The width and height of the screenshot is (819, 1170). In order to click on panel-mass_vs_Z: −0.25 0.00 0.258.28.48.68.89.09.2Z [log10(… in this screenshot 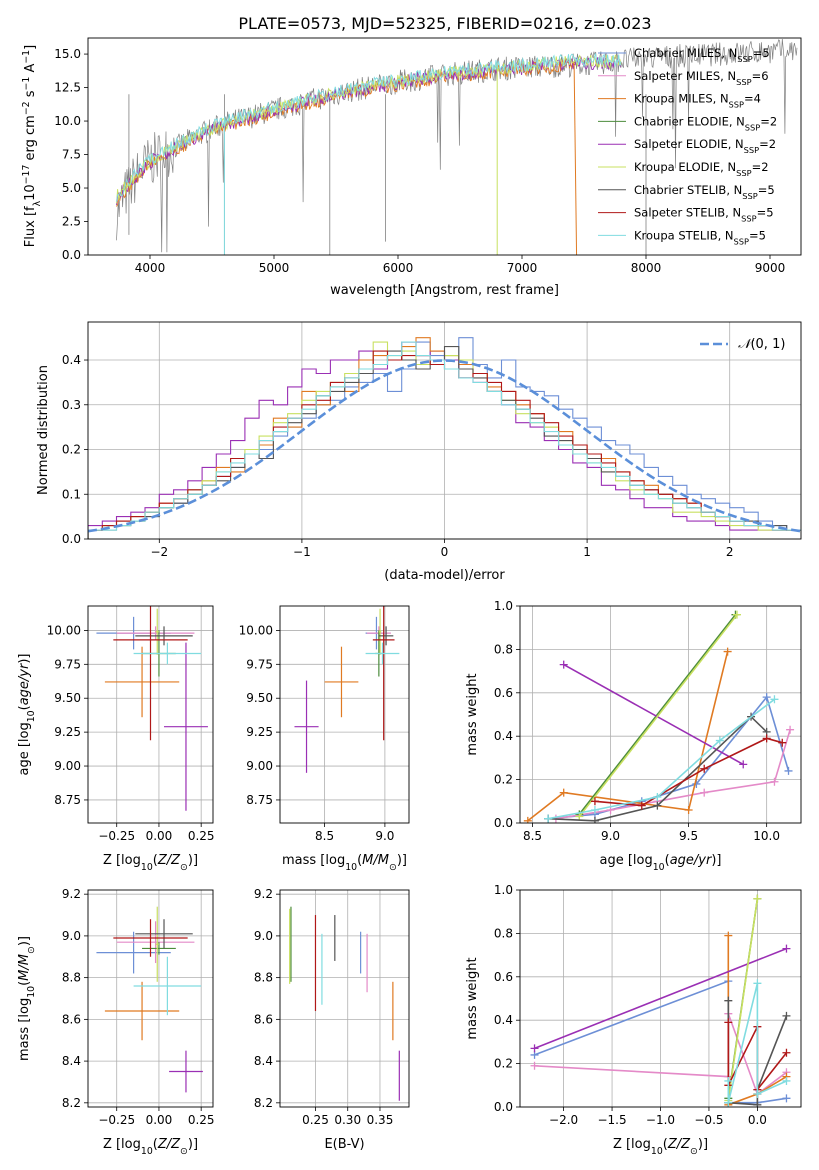, I will do `click(116, 1021)`.